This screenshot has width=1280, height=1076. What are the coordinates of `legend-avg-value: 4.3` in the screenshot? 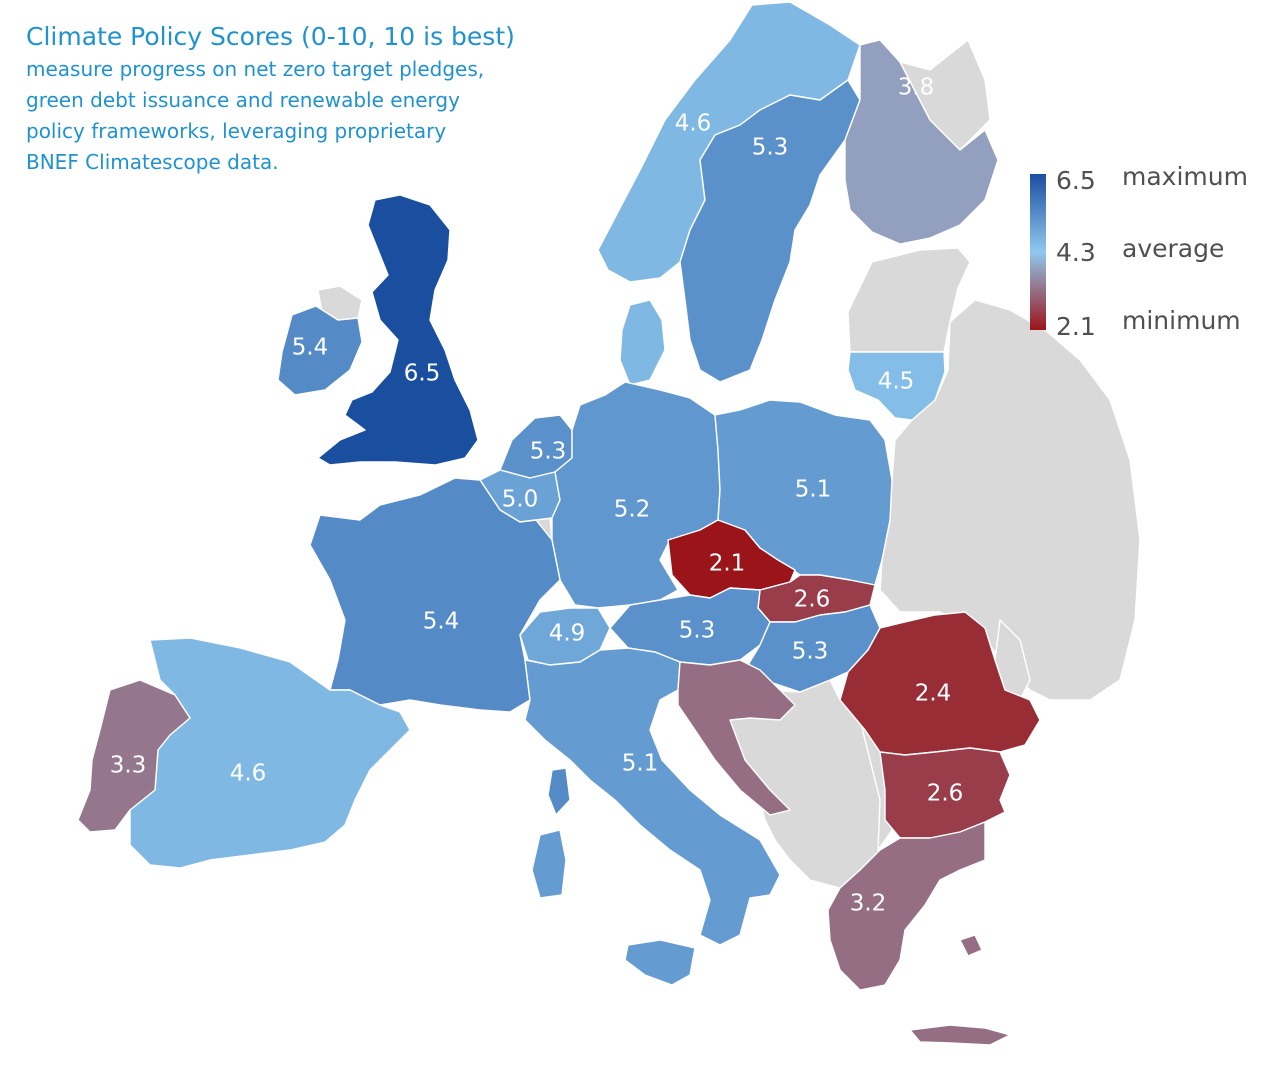 It's located at (1076, 252).